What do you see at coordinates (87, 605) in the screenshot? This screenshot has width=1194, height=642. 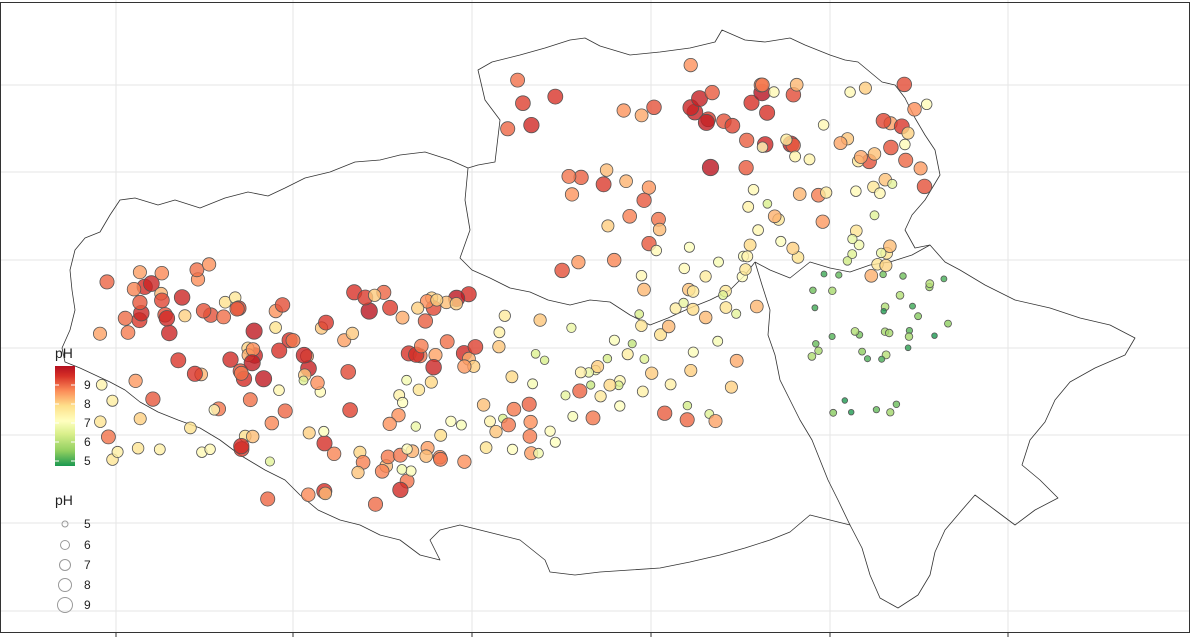 I see `size-label-9: 9` at bounding box center [87, 605].